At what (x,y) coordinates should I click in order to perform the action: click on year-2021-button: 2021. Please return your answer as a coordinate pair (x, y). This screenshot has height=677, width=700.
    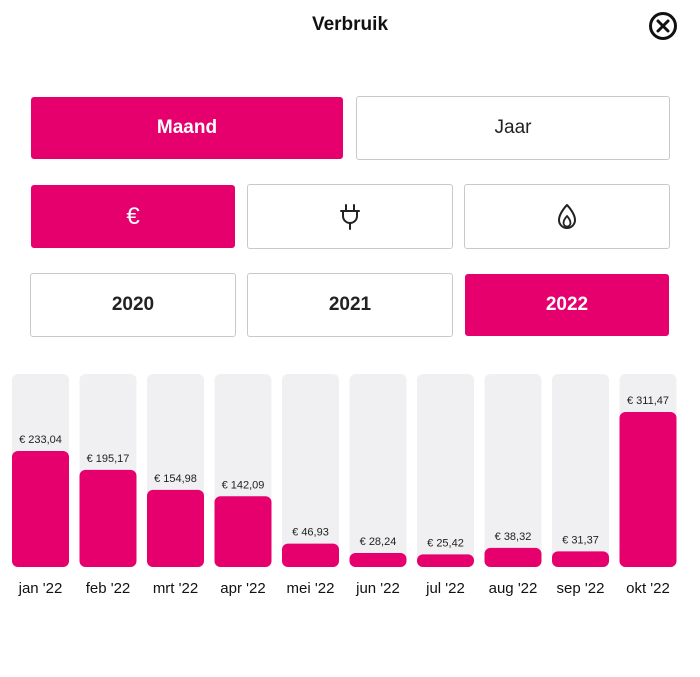
    Looking at the image, I should click on (350, 305).